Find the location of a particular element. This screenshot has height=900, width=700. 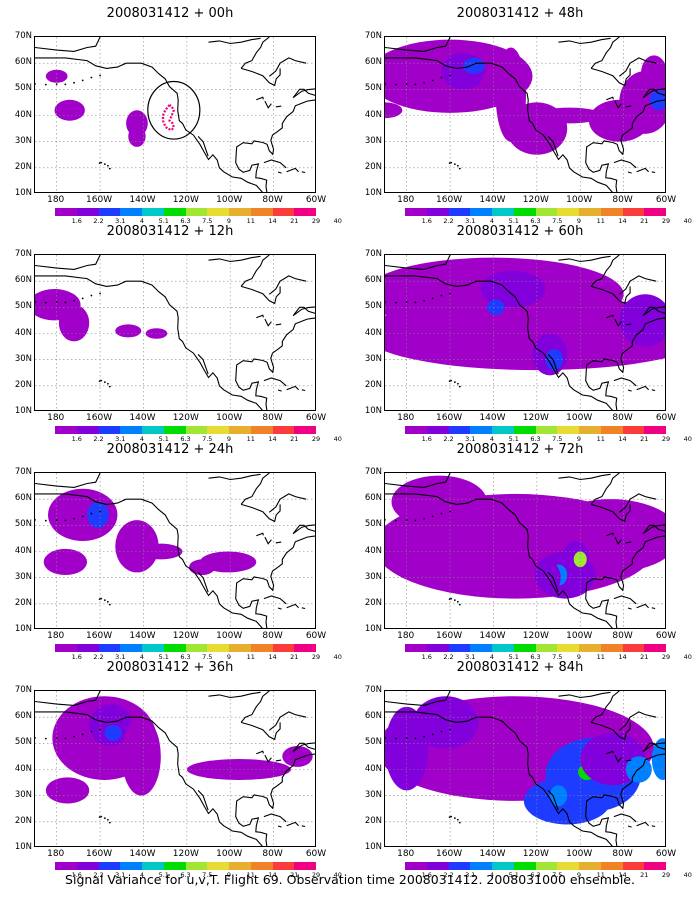

flight-track is located at coordinates (168, 118).